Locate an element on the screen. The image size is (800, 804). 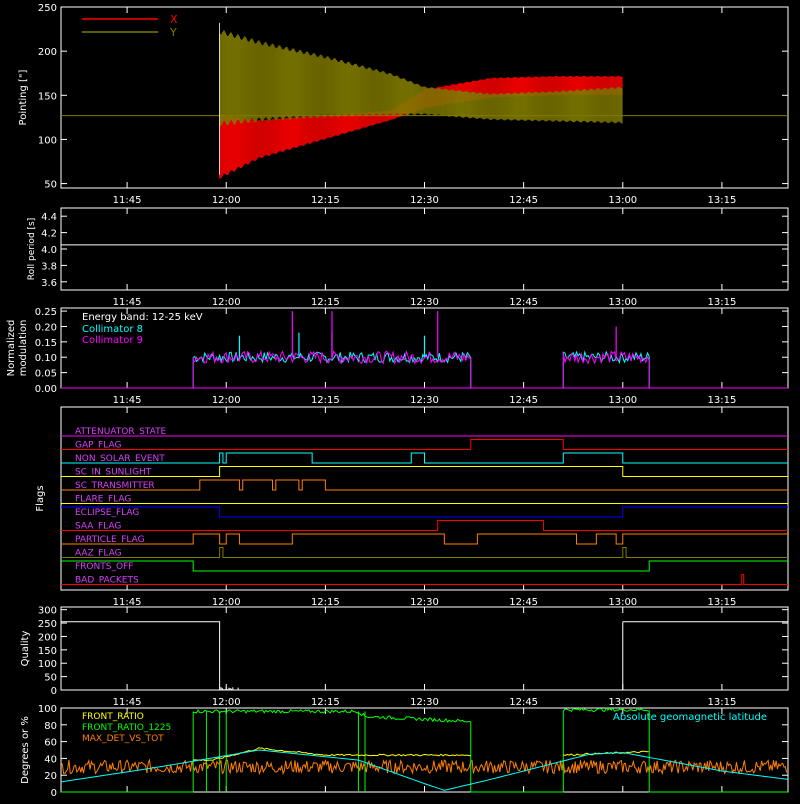
energy-band-annotation: Energy band: 12-25 keV is located at coordinates (142, 317).